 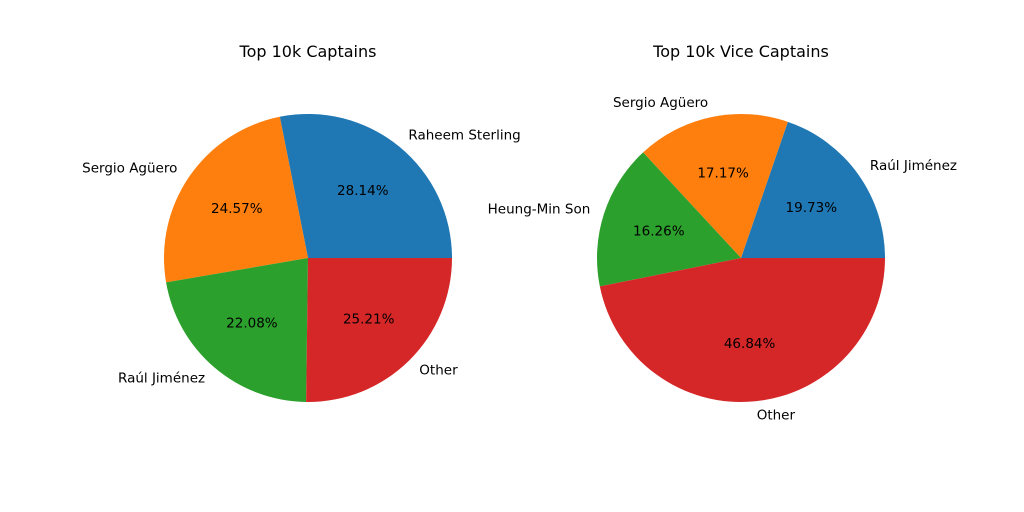 I want to click on pie-category-label: Heung-Min Son, so click(x=539, y=209).